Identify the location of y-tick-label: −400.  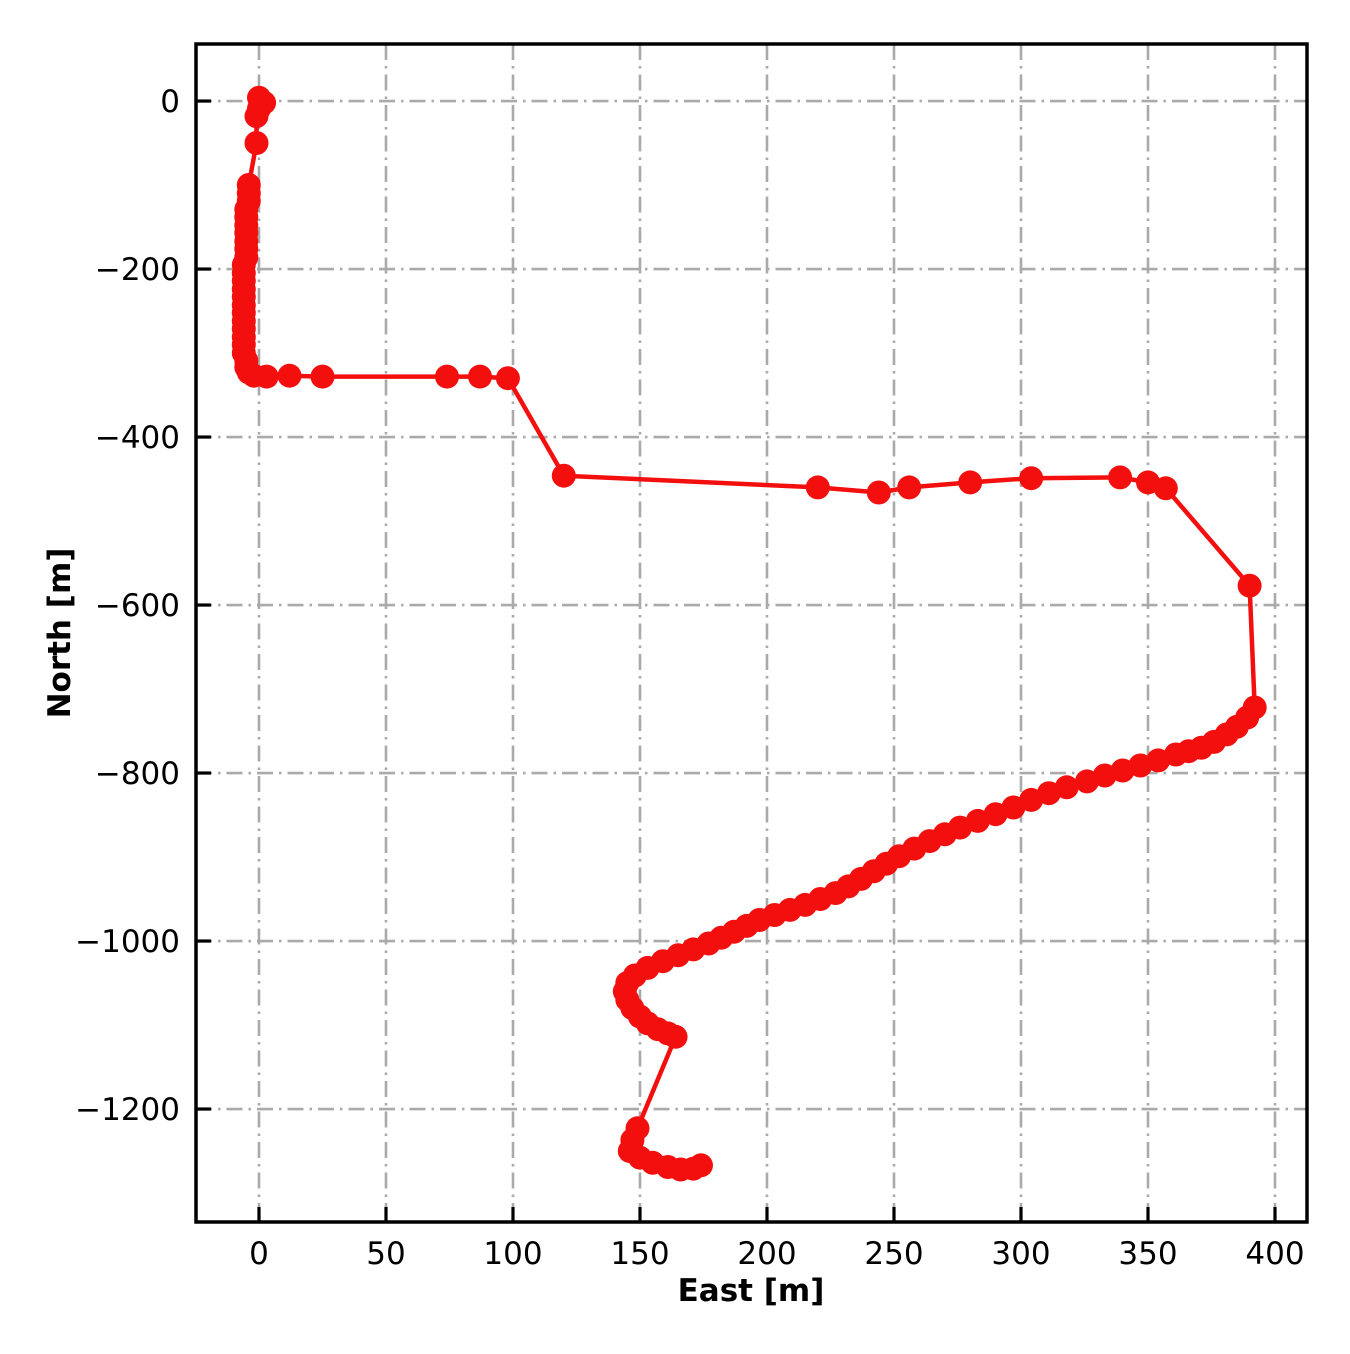
(137, 438).